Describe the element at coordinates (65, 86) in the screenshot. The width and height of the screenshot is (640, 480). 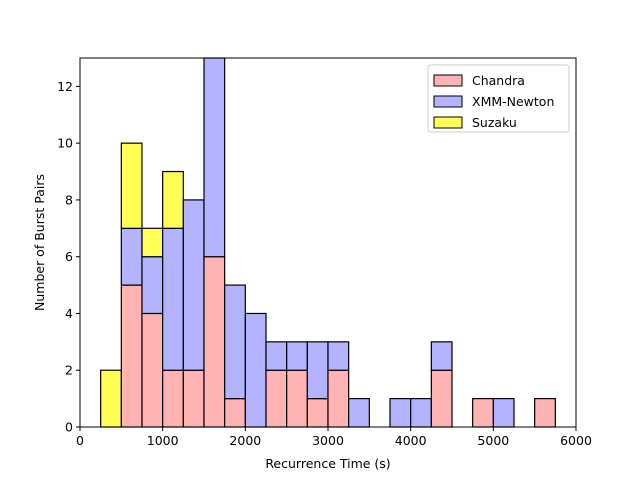
I see `y-tick-label-12: 12` at that location.